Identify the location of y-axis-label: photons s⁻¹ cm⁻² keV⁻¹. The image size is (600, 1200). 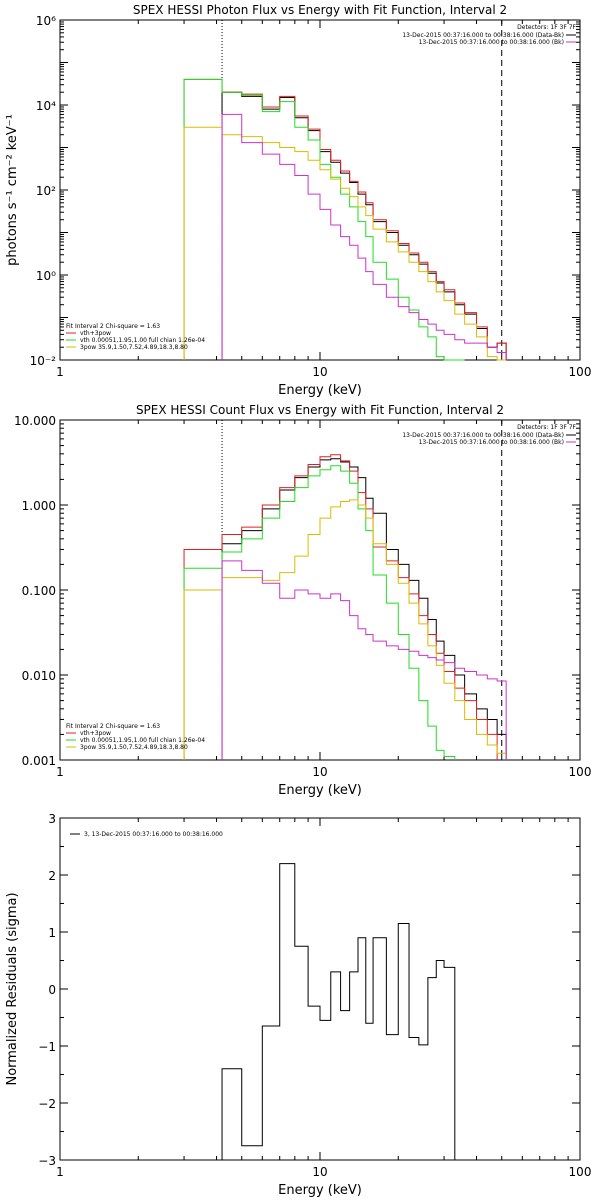
(12, 190).